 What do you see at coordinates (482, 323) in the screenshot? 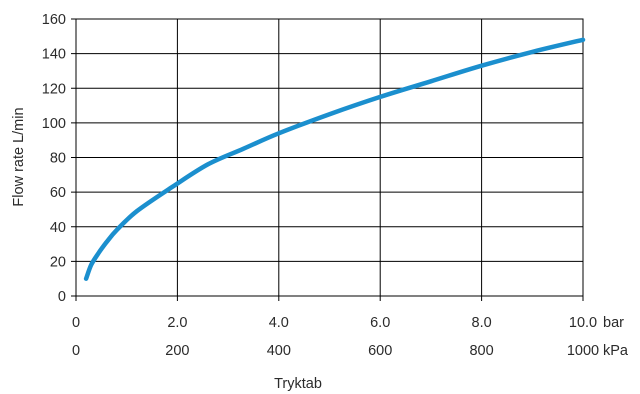
I see `x-tick-label-bar: 8.0` at bounding box center [482, 323].